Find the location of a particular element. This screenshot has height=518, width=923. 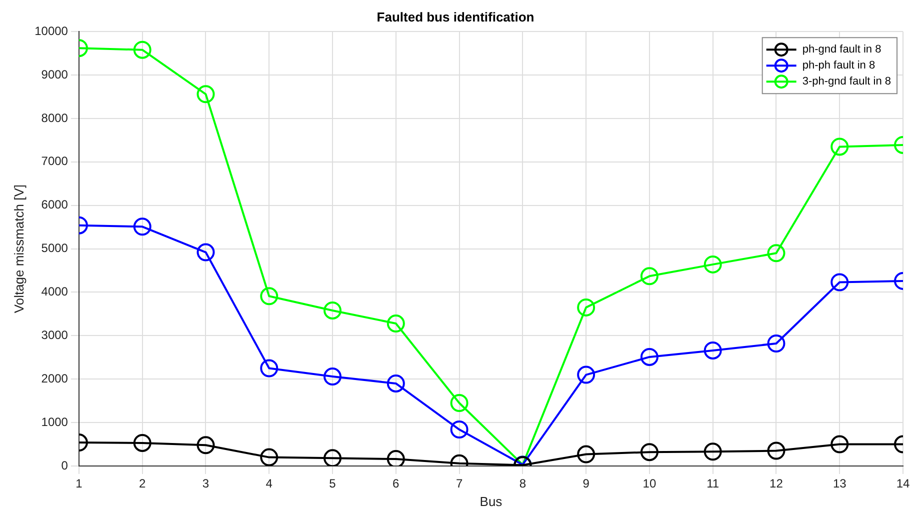

x-tick-label: 6 is located at coordinates (396, 483).